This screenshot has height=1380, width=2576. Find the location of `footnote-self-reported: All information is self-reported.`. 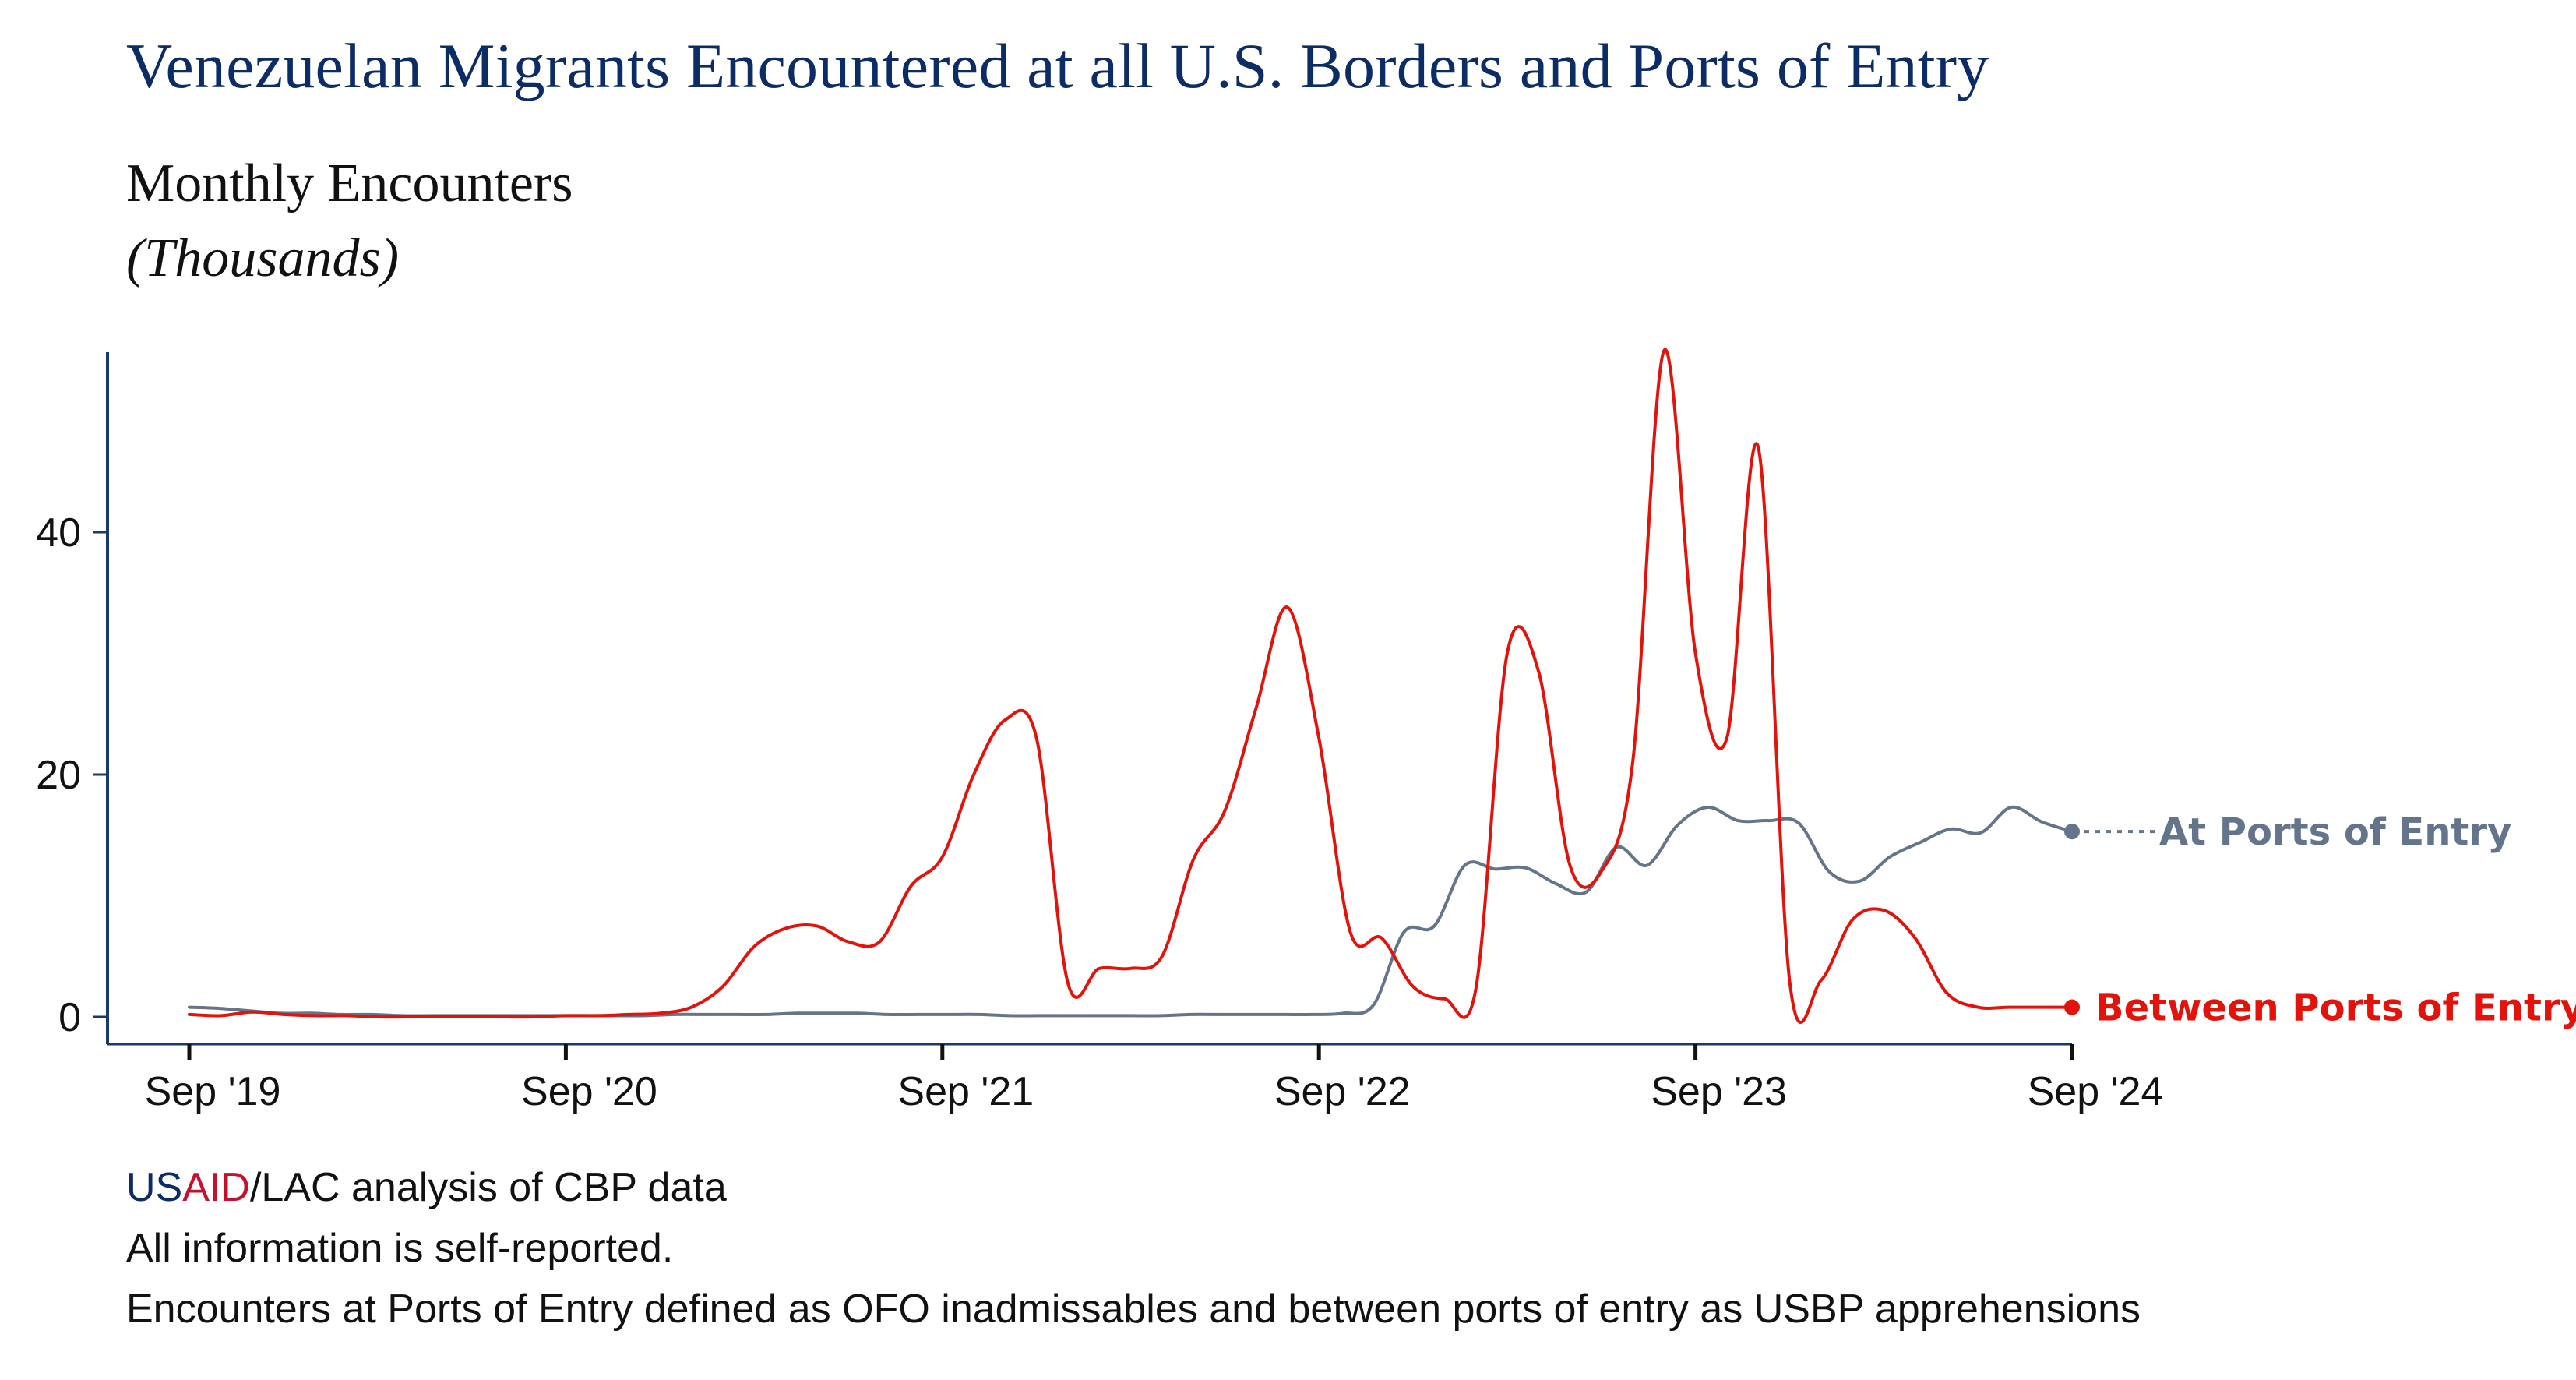

footnote-self-reported: All information is self-reported. is located at coordinates (400, 1249).